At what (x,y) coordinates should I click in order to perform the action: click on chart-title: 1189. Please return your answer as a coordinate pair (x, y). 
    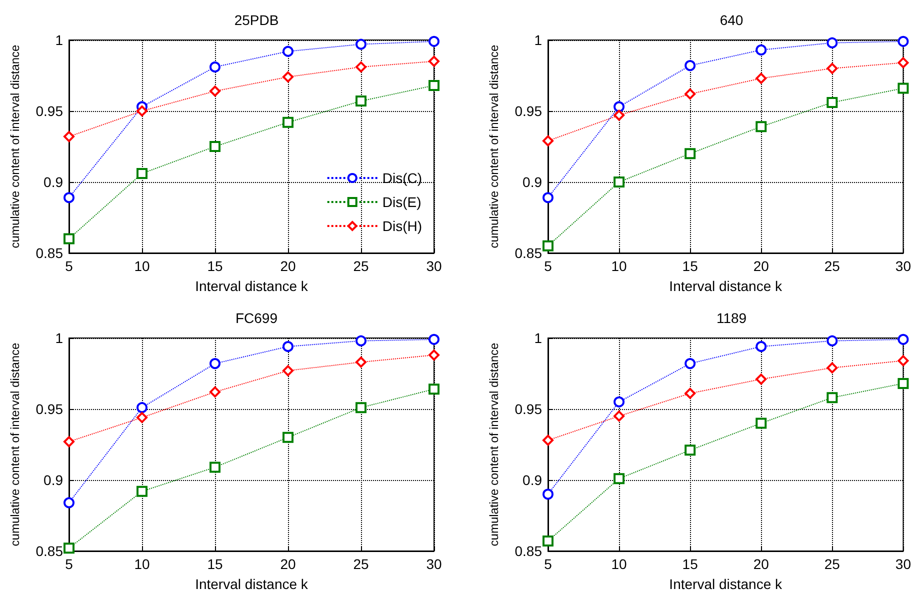
    Looking at the image, I should click on (731, 318).